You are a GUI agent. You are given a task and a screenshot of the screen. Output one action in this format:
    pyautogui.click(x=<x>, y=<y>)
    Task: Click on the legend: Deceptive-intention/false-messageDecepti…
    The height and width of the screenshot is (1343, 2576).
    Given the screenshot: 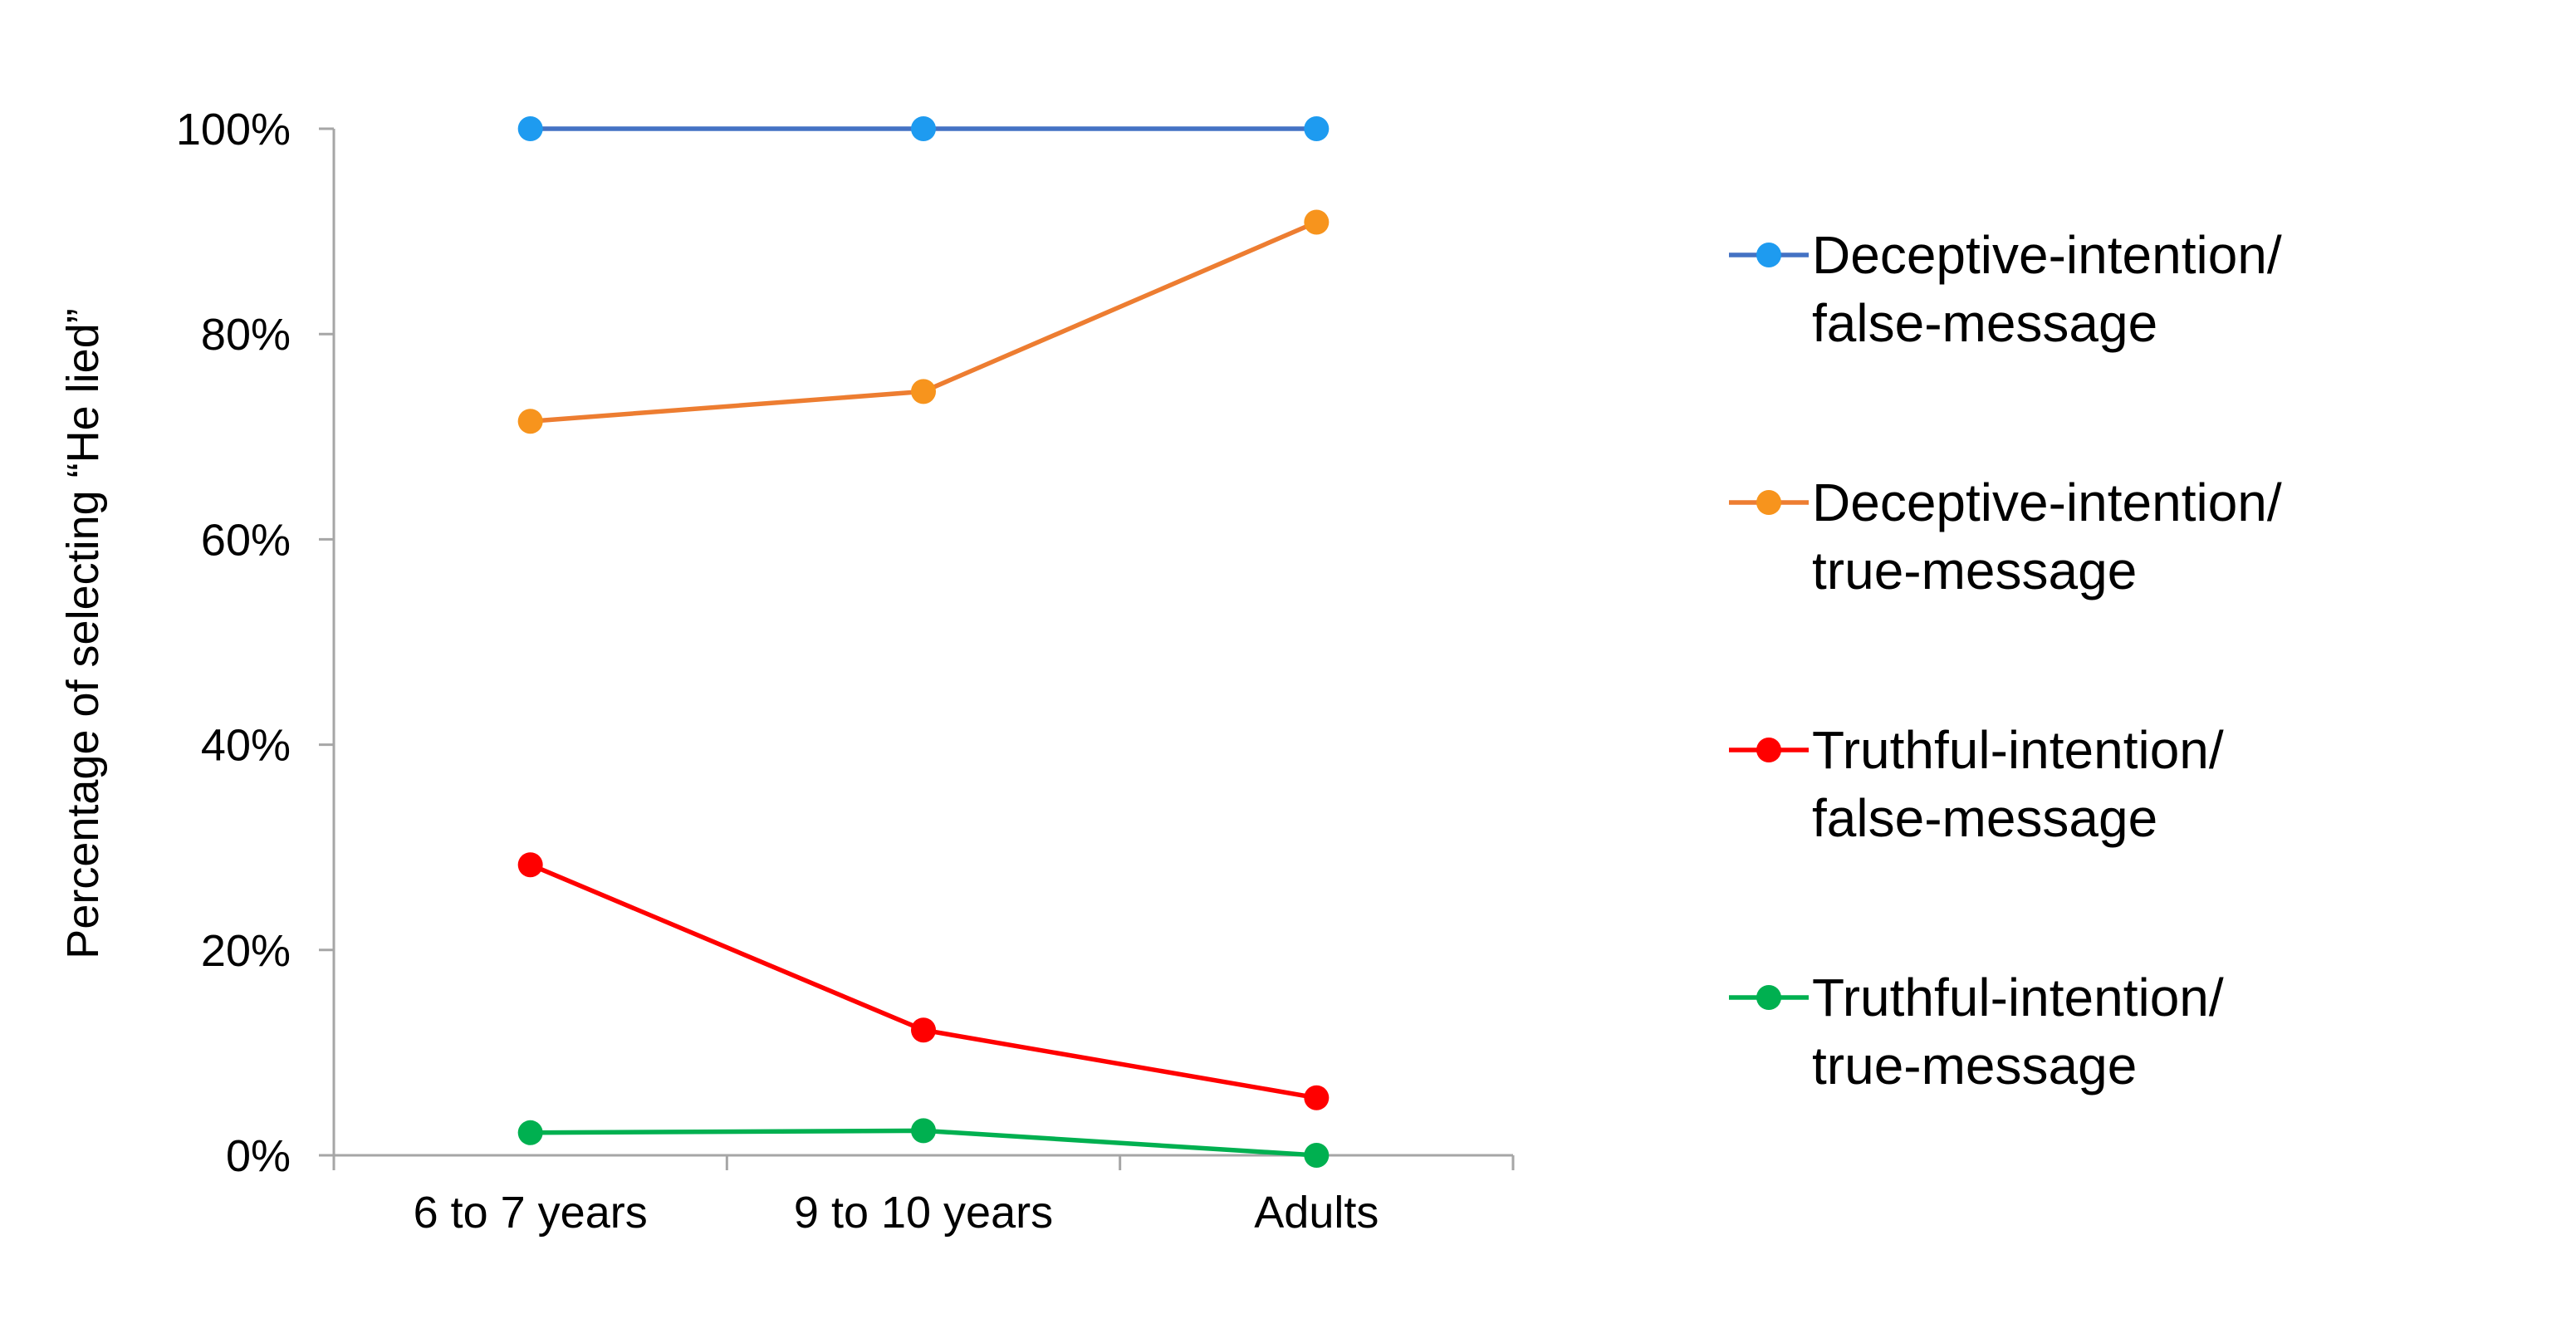 What is the action you would take?
    pyautogui.click(x=2005, y=660)
    